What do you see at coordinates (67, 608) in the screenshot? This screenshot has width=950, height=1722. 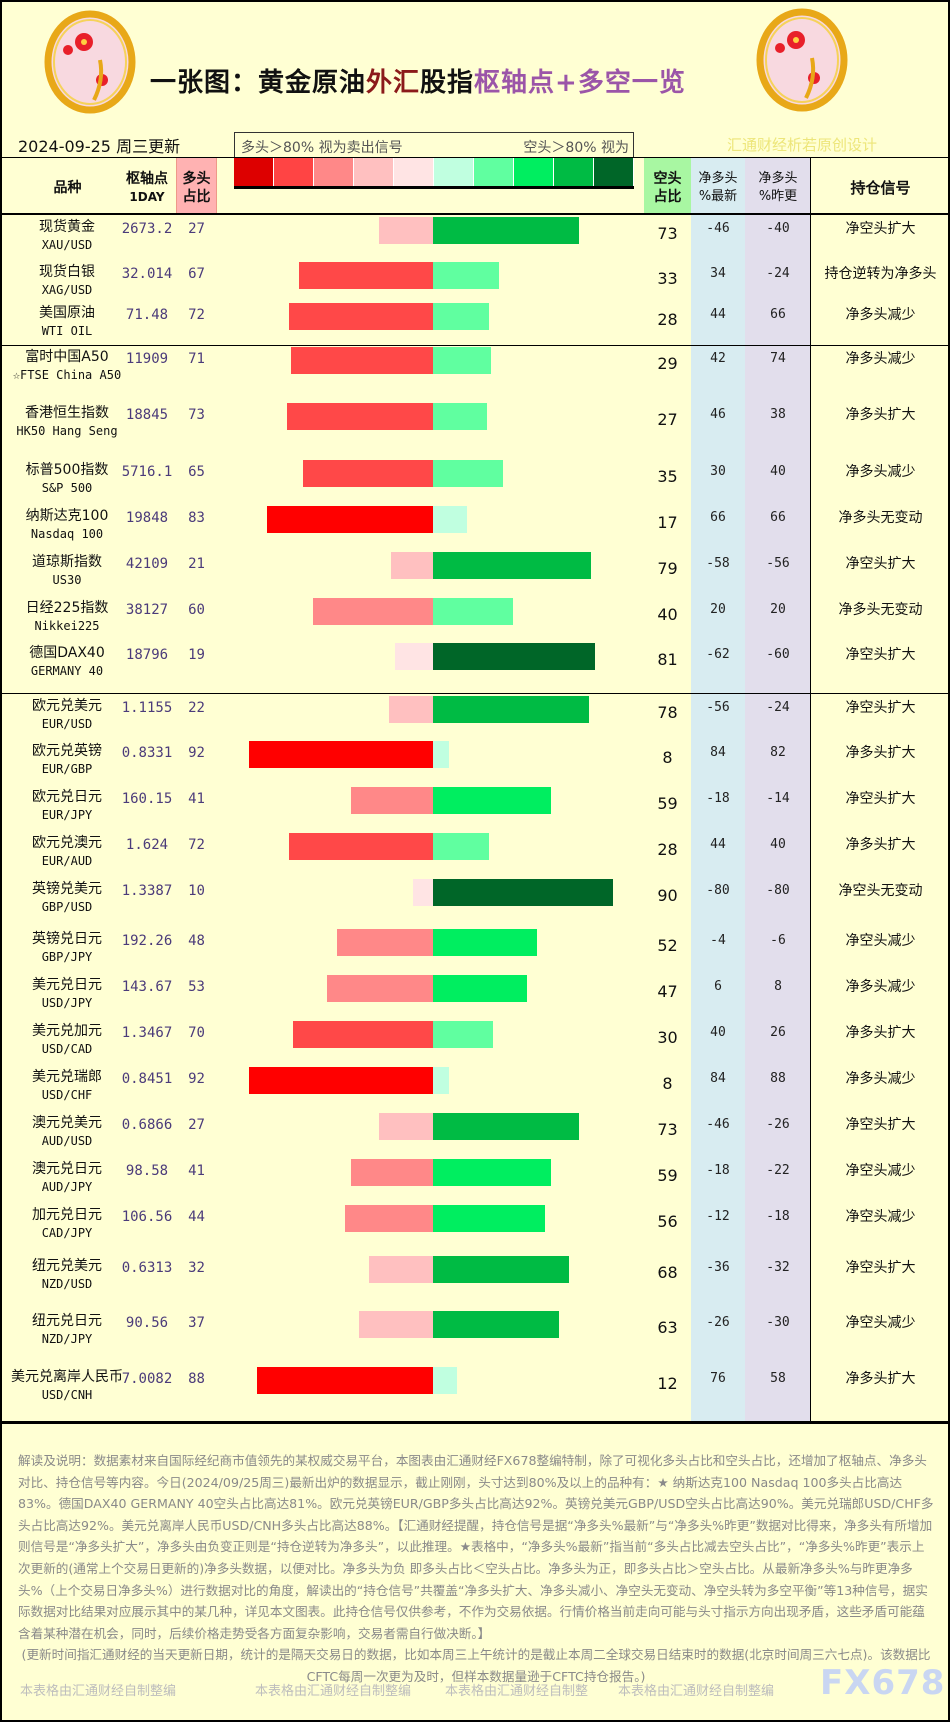 I see `instrument-cn-name: 日经225指数` at bounding box center [67, 608].